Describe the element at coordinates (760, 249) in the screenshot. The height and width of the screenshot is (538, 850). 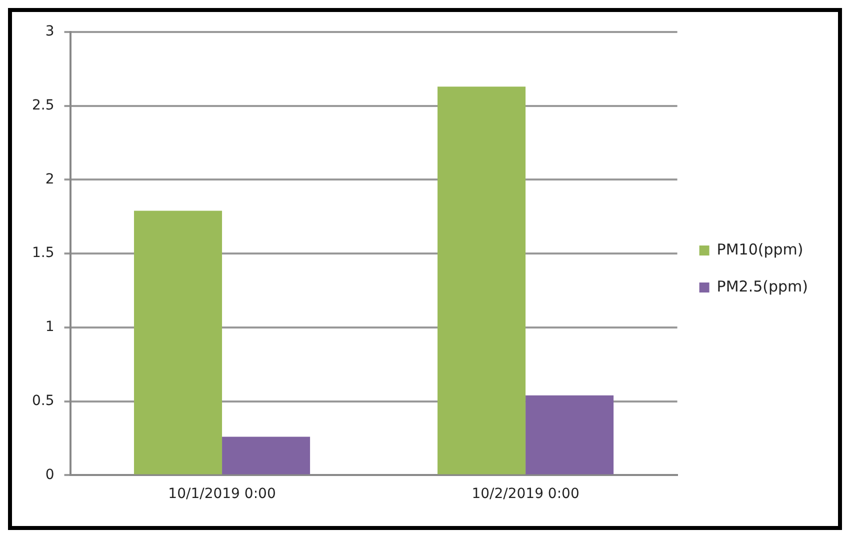
I see `legend-label: PM10(ppm)` at that location.